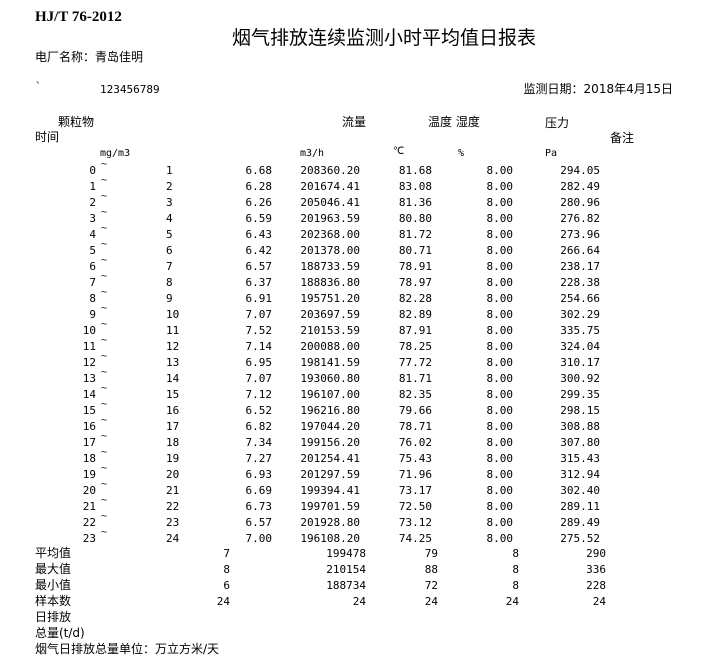 The width and height of the screenshot is (722, 662). Describe the element at coordinates (461, 153) in the screenshot. I see `unit-humidity: %` at that location.